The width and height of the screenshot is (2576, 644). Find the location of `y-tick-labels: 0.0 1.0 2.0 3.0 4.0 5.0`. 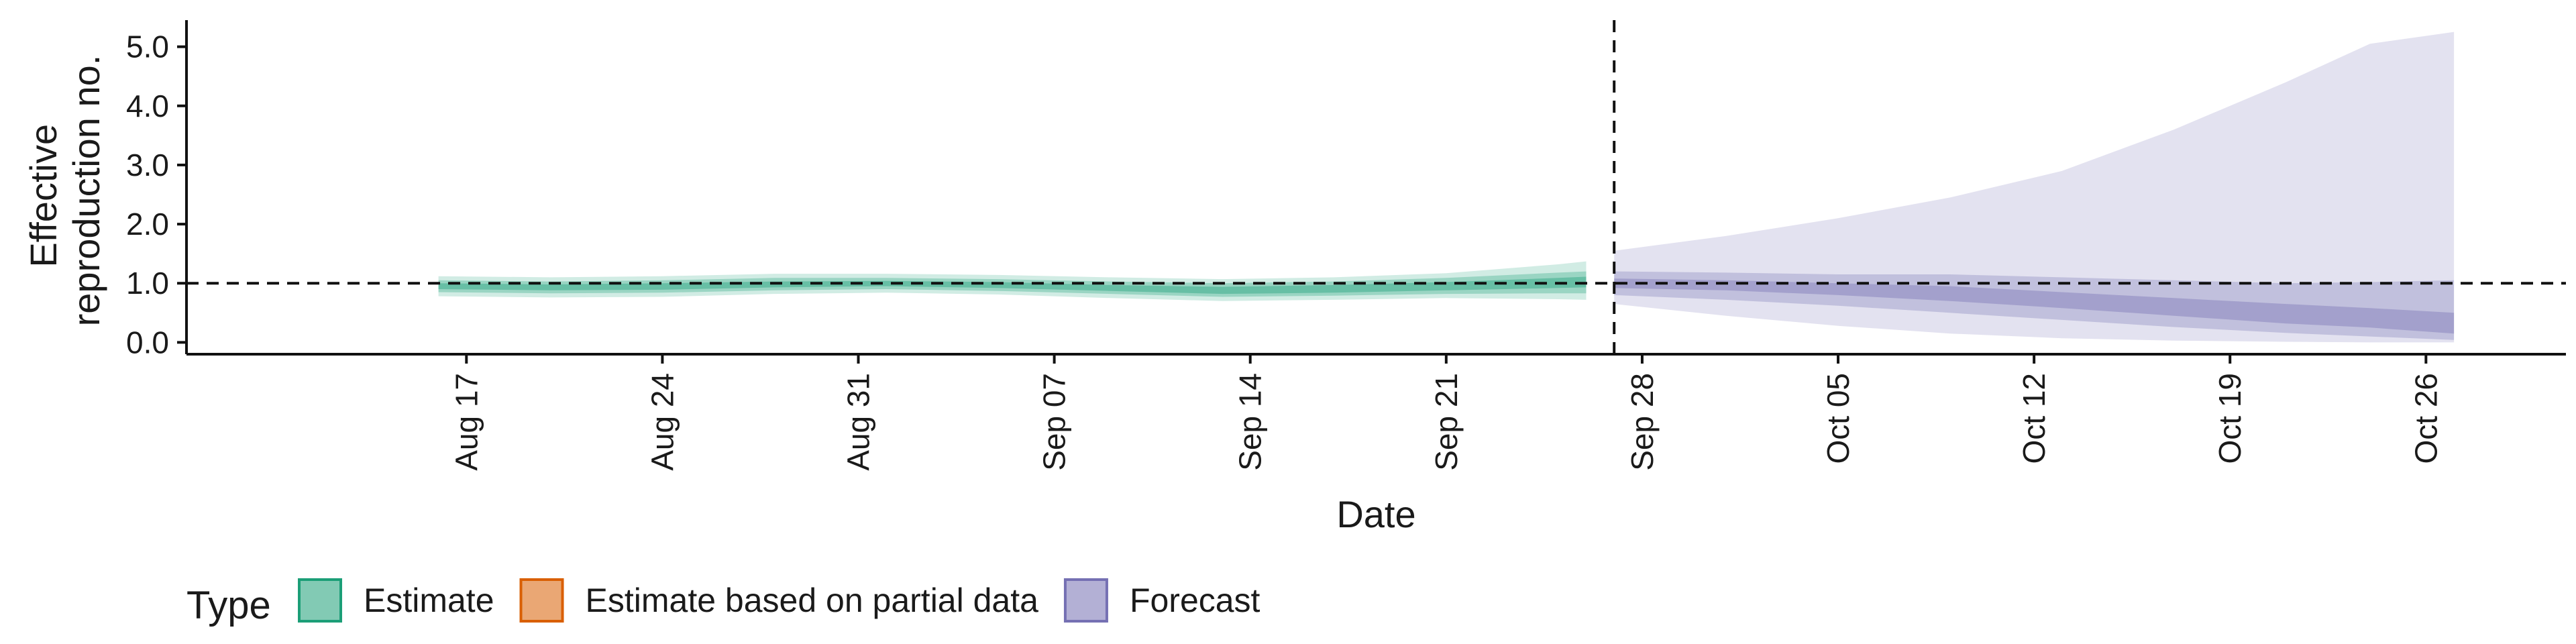

y-tick-labels: 0.0 1.0 2.0 3.0 4.0 5.0 is located at coordinates (147, 195).